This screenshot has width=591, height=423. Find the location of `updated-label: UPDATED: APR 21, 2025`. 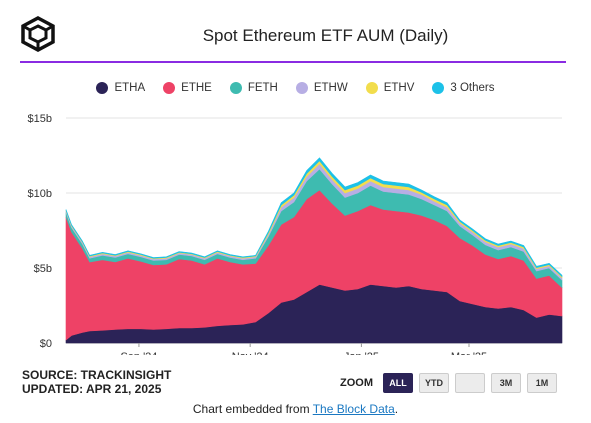

updated-label: UPDATED: APR 21, 2025 is located at coordinates (92, 389).